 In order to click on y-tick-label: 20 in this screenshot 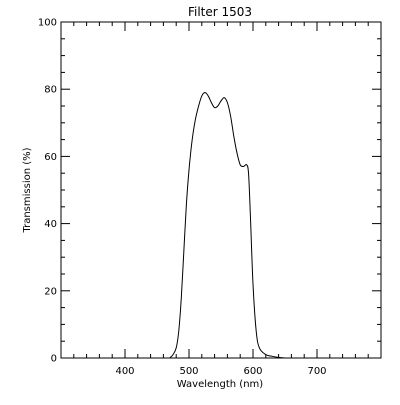, I will do `click(50, 291)`.